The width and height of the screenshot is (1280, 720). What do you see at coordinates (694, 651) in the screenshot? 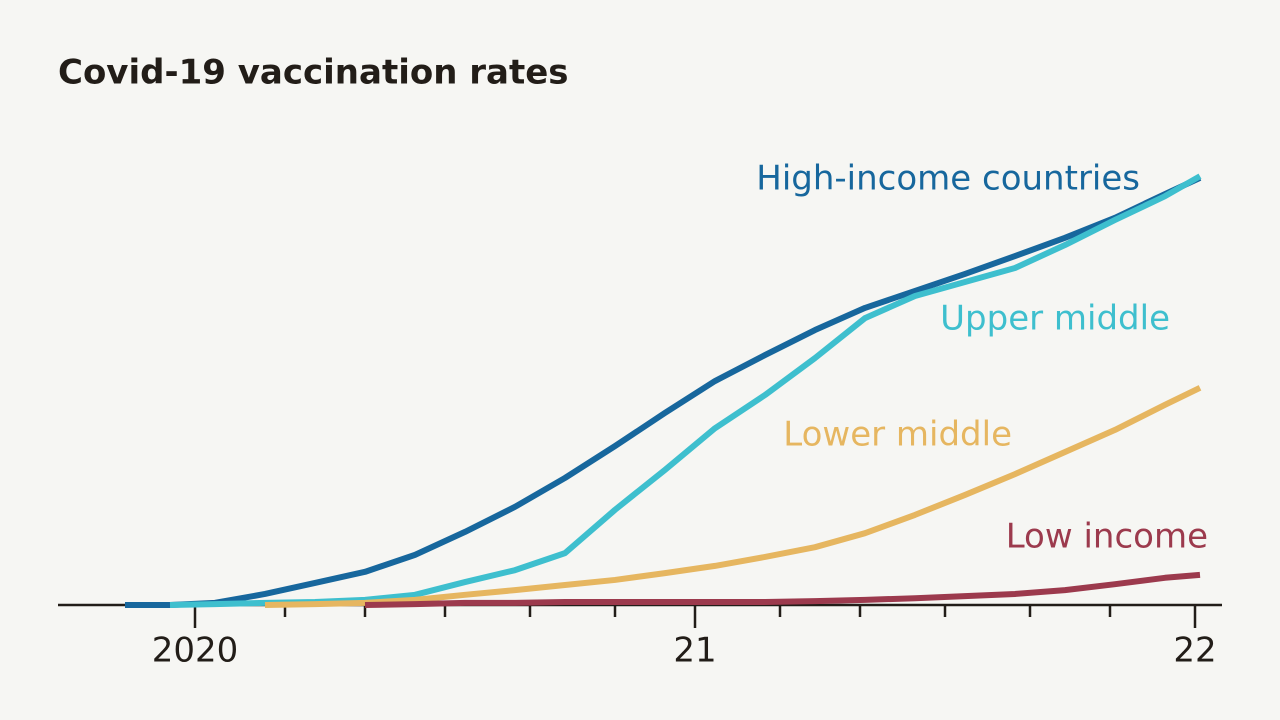
I see `x-tick-label: 21` at bounding box center [694, 651].